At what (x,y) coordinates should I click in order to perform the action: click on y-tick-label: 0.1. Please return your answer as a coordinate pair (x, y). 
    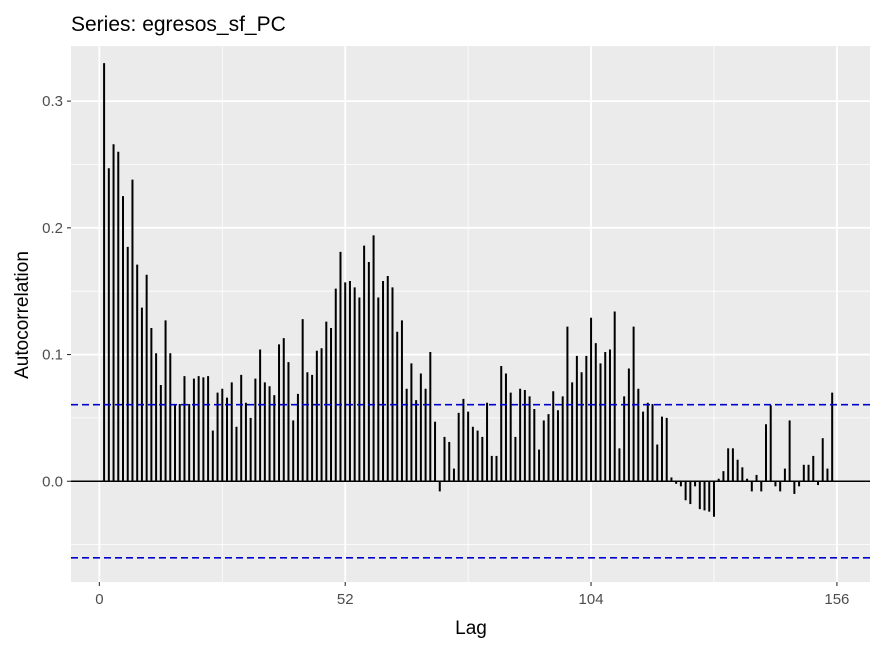
    Looking at the image, I should click on (52, 355).